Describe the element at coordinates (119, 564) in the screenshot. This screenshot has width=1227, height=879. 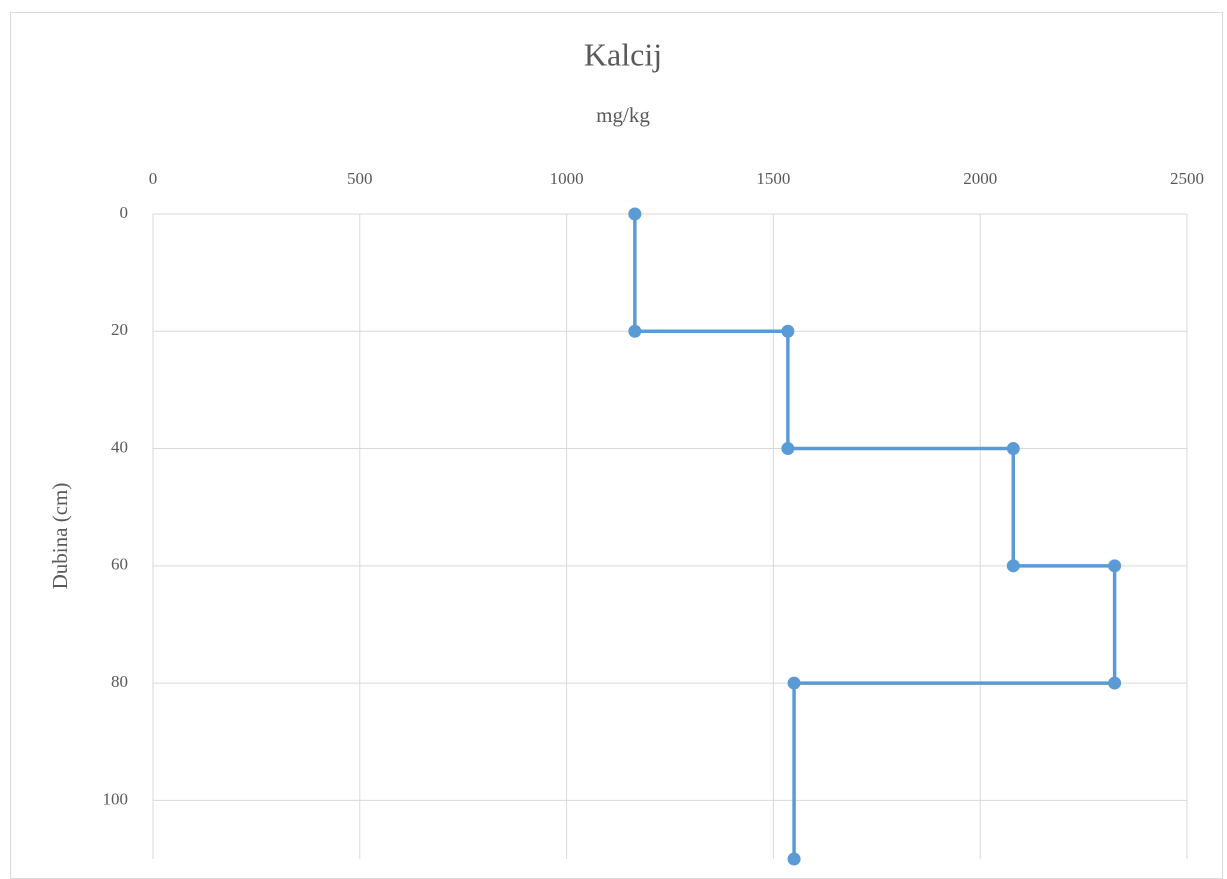
I see `y-tick-label: 60` at that location.